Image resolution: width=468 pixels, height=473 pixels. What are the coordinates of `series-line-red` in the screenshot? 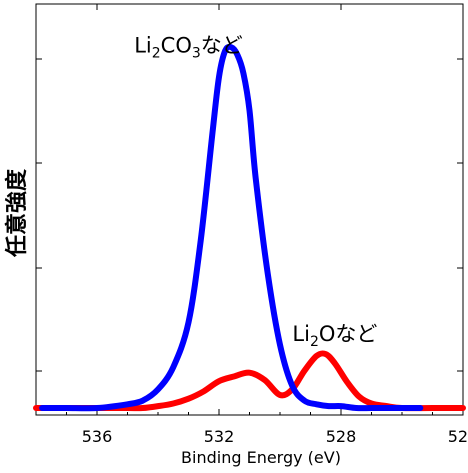 It's located at (249, 381).